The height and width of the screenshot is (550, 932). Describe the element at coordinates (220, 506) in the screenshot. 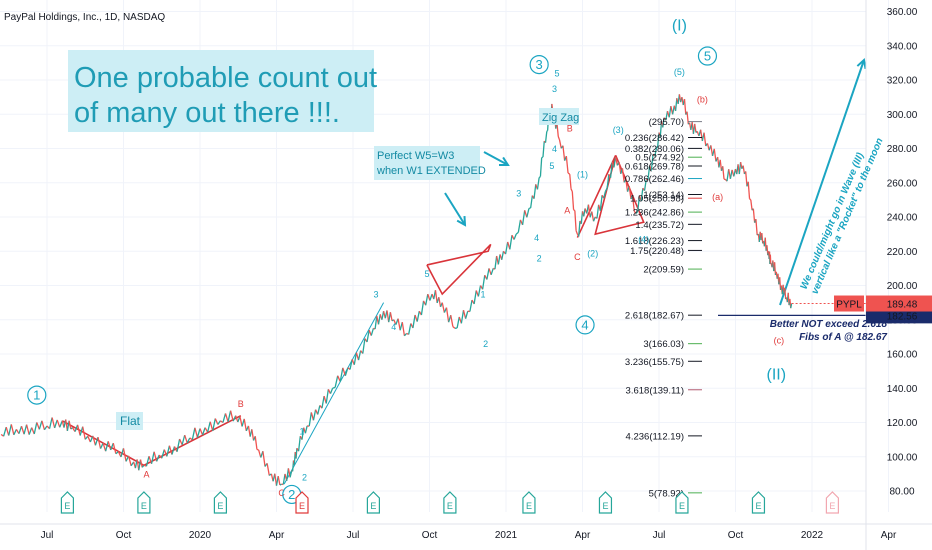

I see `earnings-letter: E` at that location.